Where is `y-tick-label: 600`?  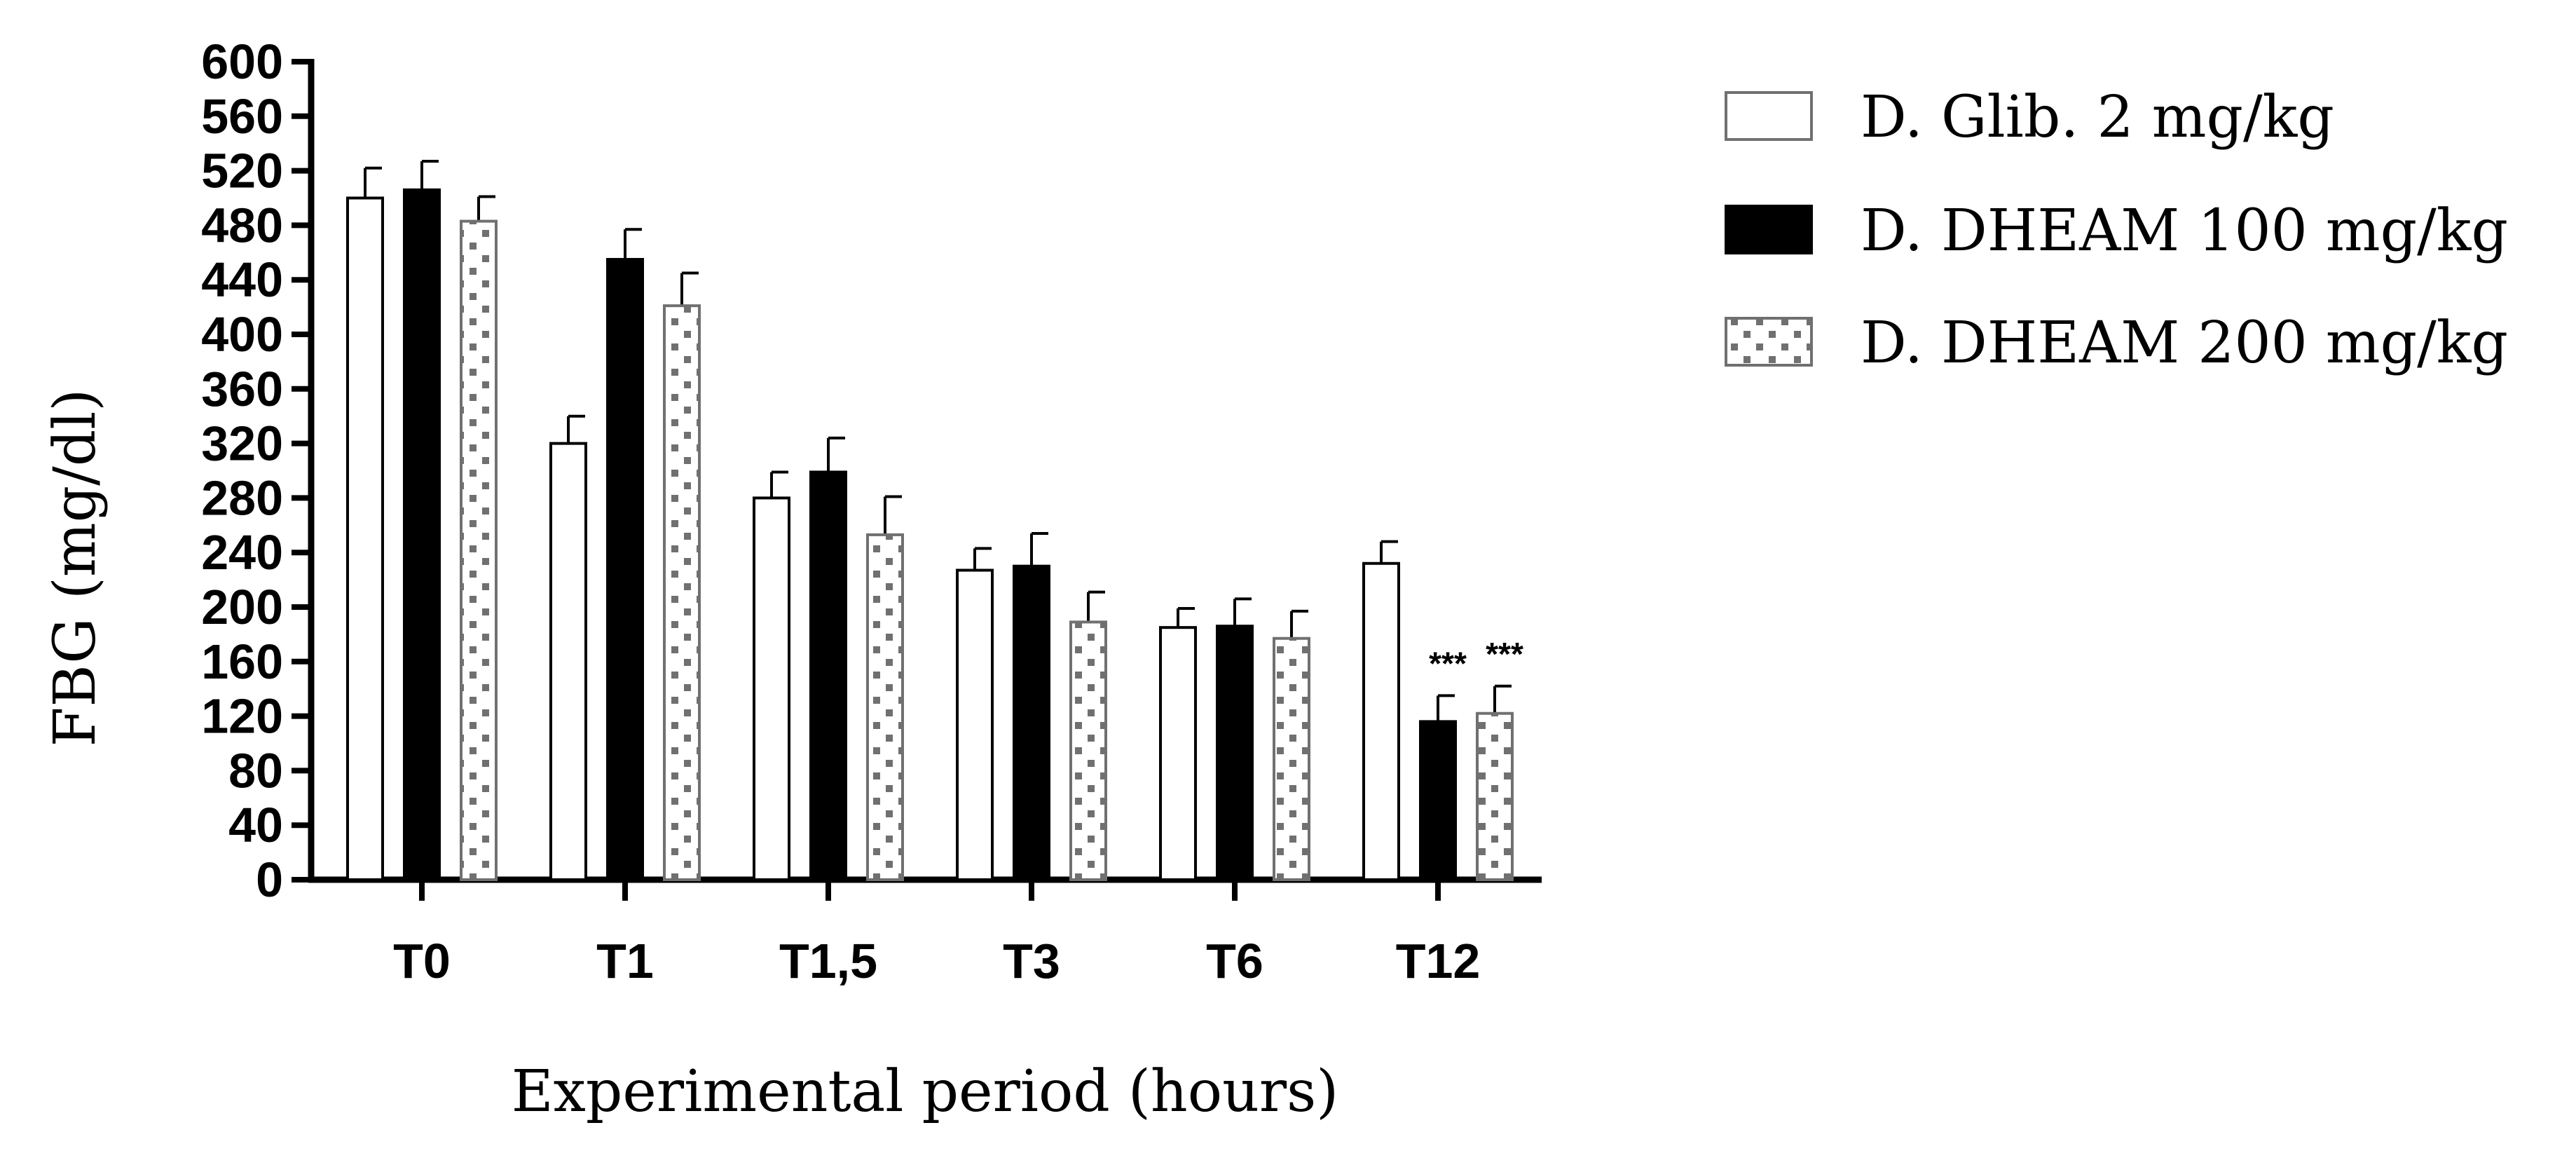
y-tick-label: 600 is located at coordinates (242, 61).